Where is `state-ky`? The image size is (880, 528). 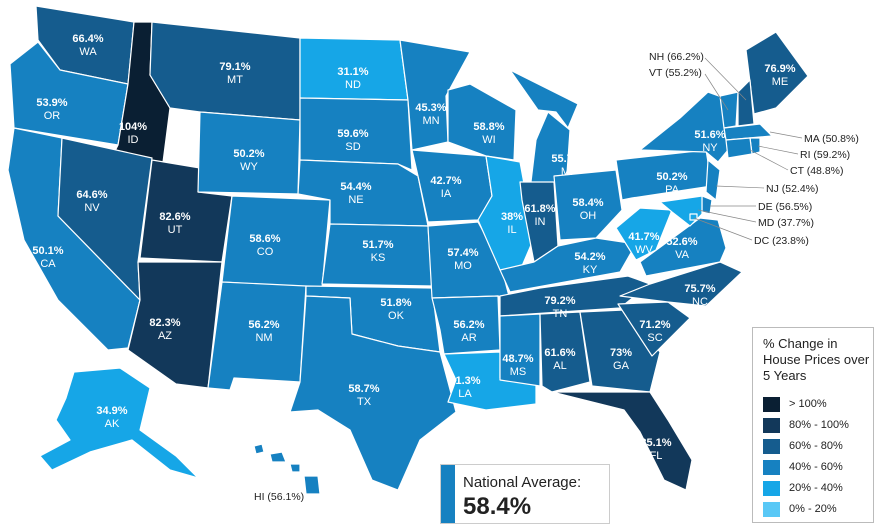
state-ky is located at coordinates (568, 265).